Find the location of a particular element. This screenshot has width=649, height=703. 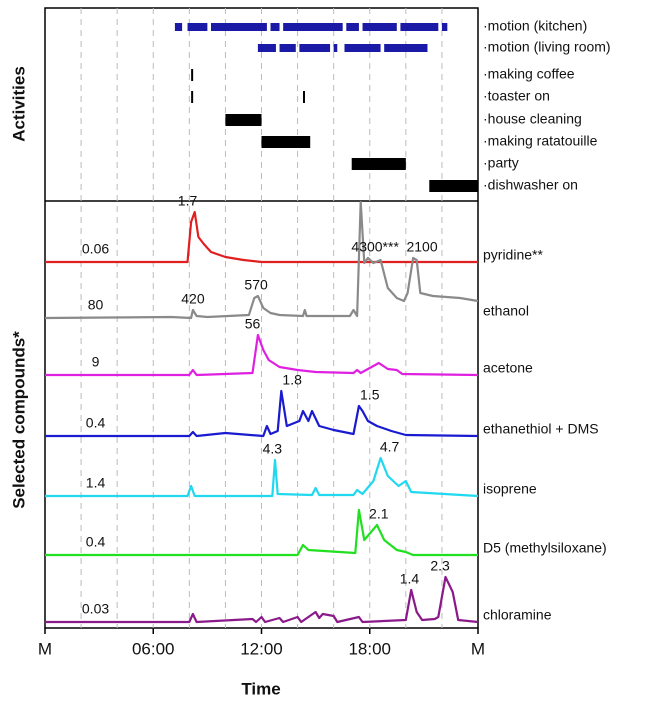

x-tick-label: 06:00 is located at coordinates (153, 648).